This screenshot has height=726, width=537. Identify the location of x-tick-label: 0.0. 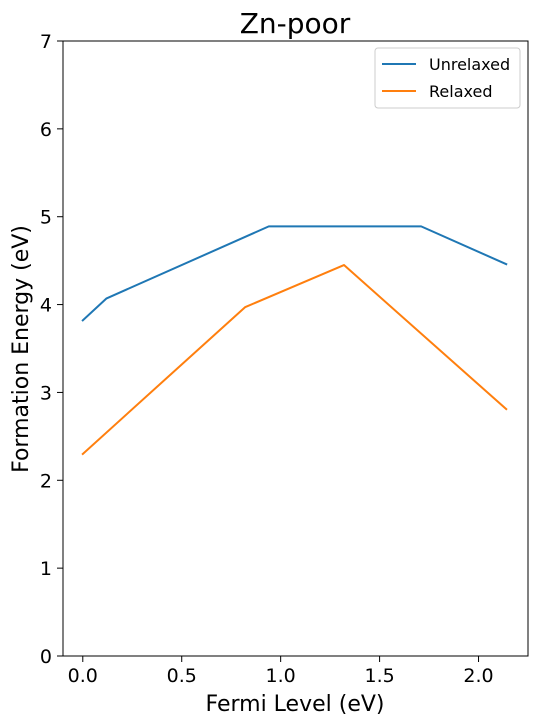
(83, 676).